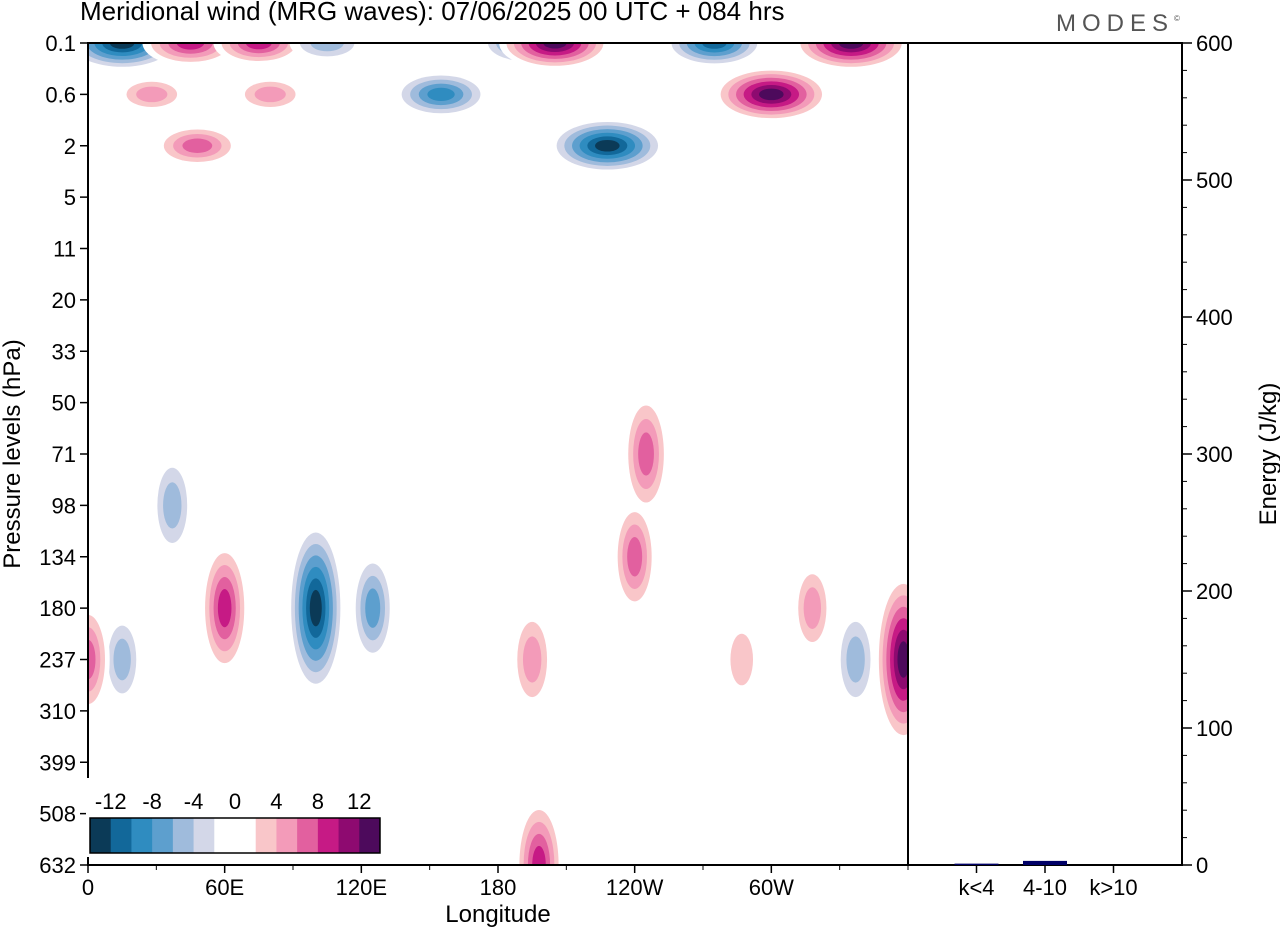 The height and width of the screenshot is (930, 1280). I want to click on colorbar-frame, so click(235, 835).